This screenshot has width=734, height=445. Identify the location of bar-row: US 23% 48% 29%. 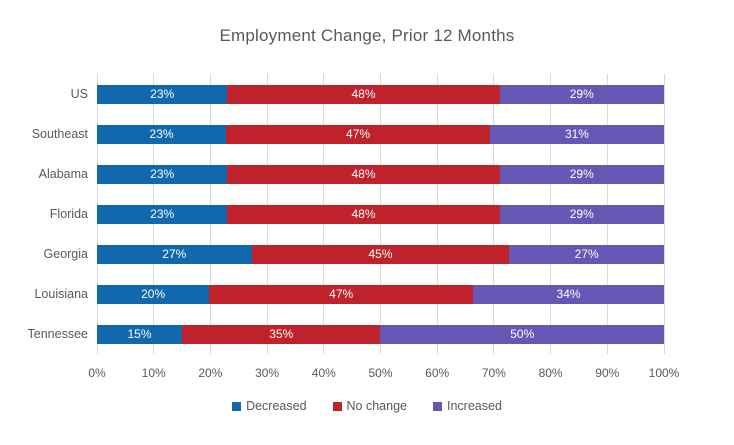
(367, 94).